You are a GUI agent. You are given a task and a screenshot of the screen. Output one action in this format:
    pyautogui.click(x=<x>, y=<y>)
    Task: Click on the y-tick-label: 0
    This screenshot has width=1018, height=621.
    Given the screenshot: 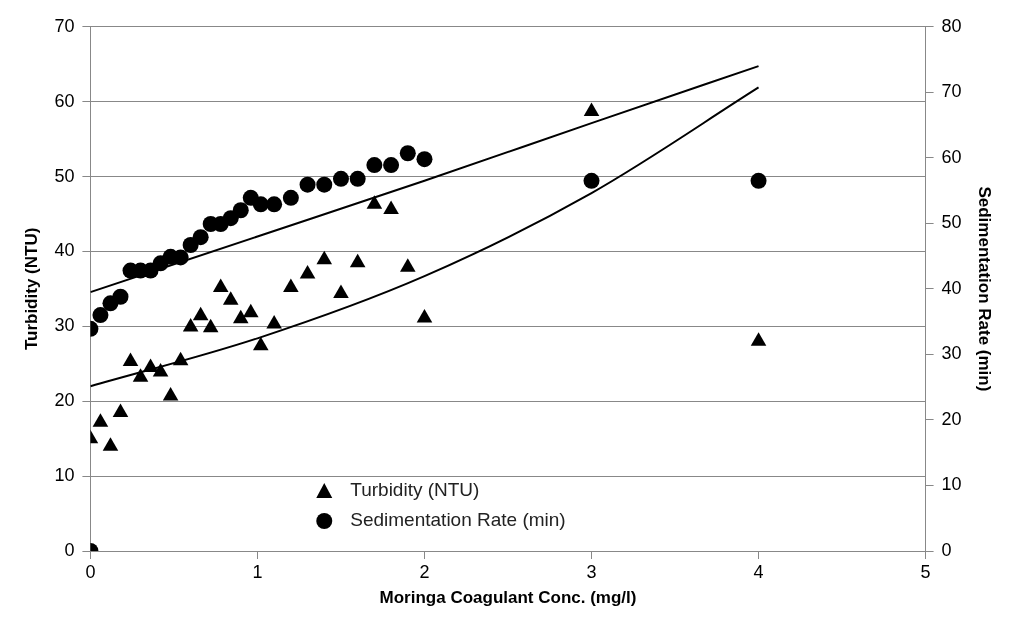 What is the action you would take?
    pyautogui.click(x=69, y=549)
    